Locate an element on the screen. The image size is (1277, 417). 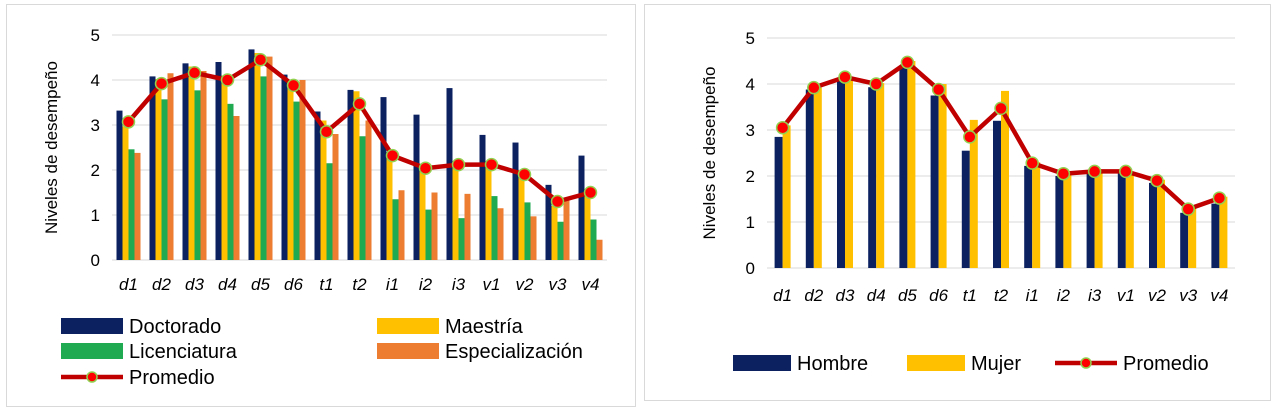
promedio-point-t1 is located at coordinates (326, 132).